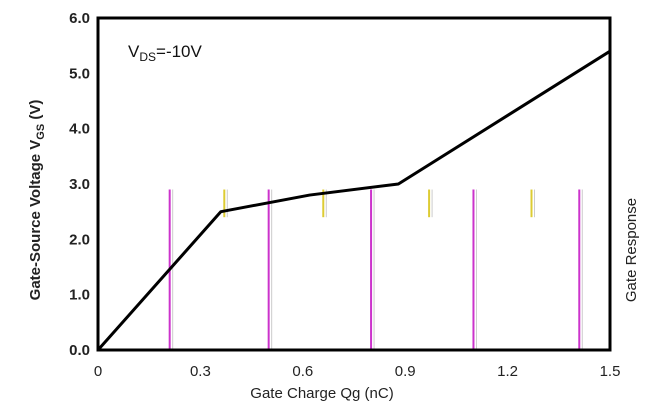  Describe the element at coordinates (321, 393) in the screenshot. I see `x-axis-title: Gate Charge Qg (nC)` at that location.